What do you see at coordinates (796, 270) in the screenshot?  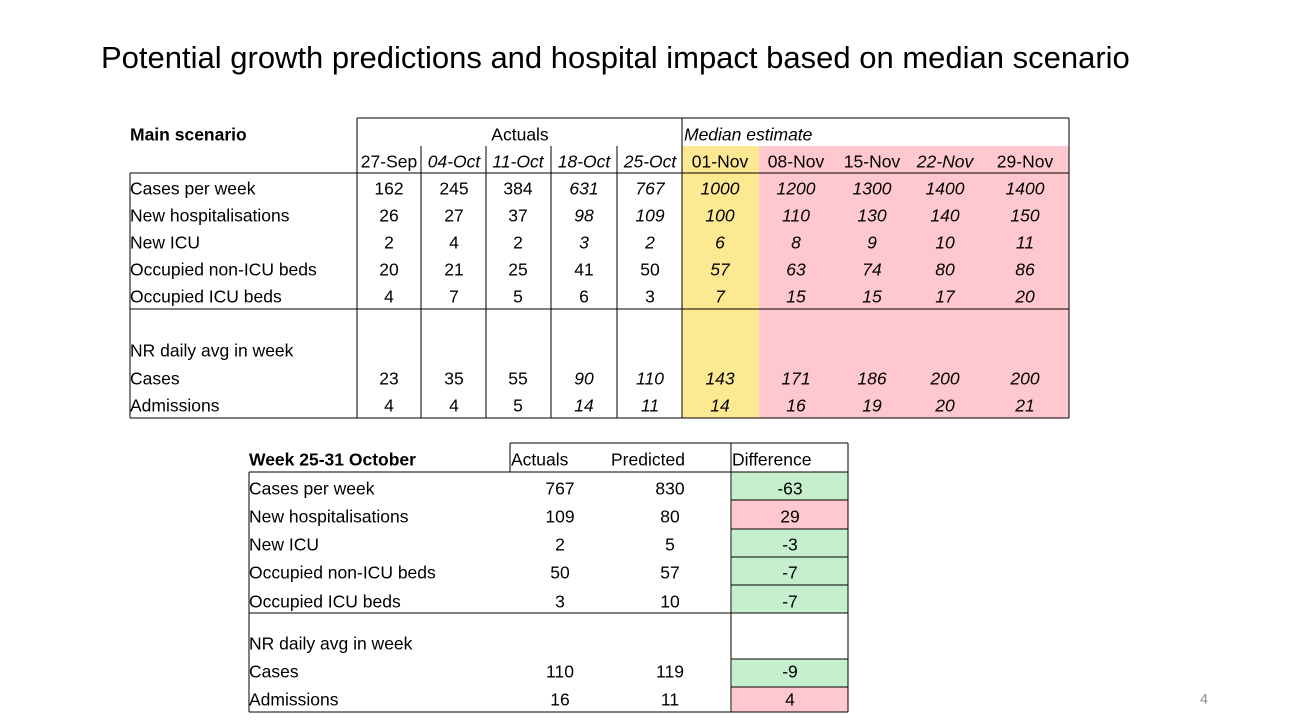 I see `cell: 63` at bounding box center [796, 270].